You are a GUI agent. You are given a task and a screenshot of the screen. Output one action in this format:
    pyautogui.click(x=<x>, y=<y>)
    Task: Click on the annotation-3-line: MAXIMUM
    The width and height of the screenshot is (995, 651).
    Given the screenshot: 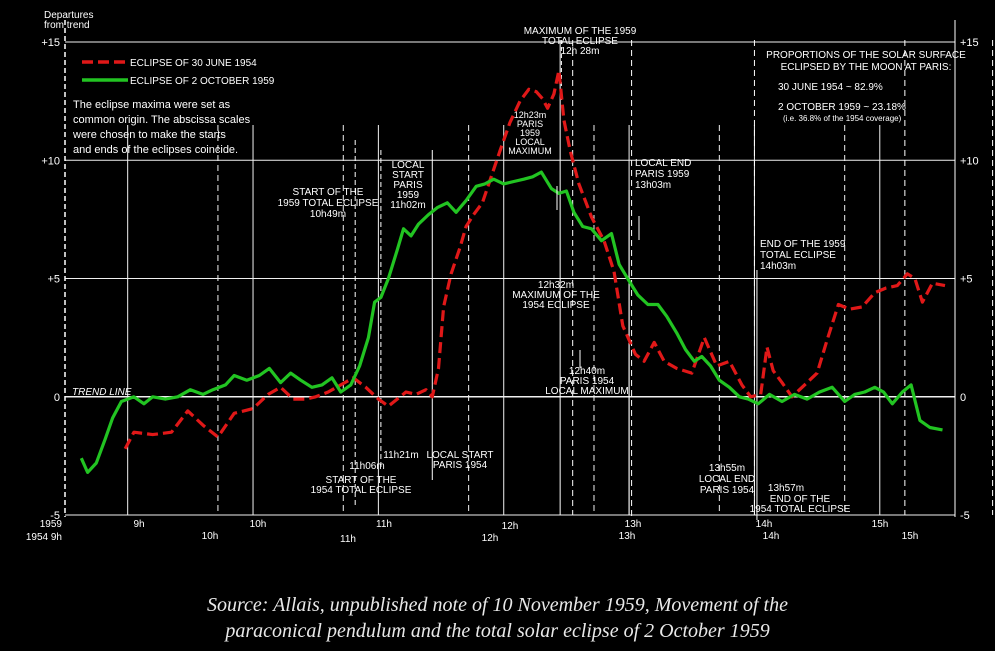 What is the action you would take?
    pyautogui.click(x=530, y=151)
    